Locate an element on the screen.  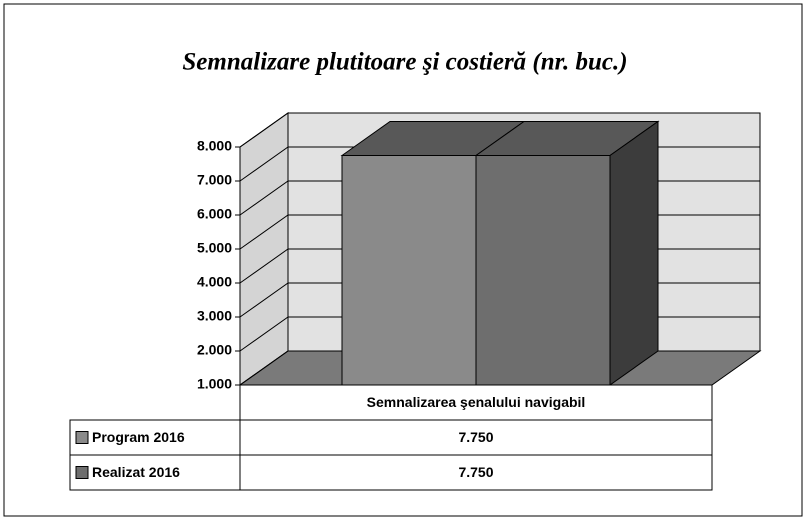
y-tick-label: 3.000 is located at coordinates (214, 316).